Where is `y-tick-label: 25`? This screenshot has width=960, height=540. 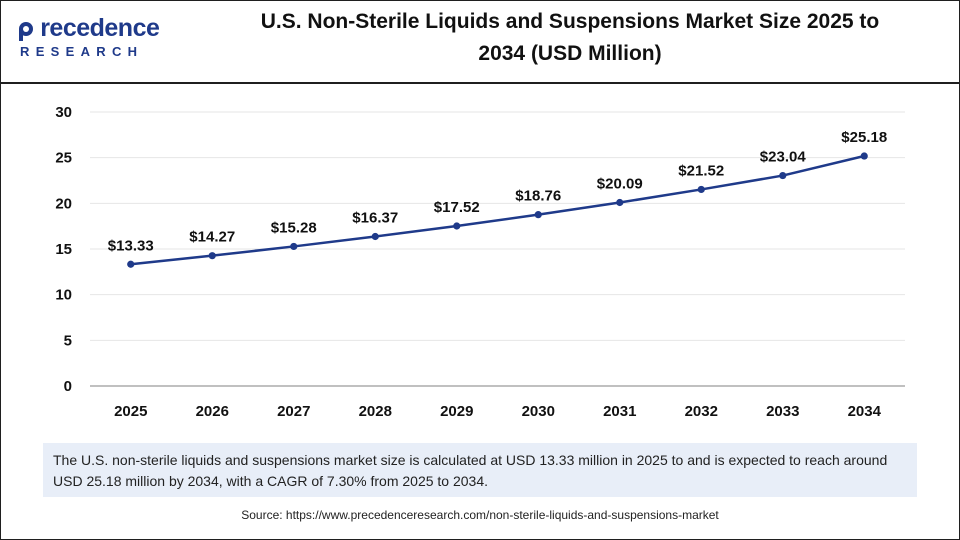 y-tick-label: 25 is located at coordinates (63, 158).